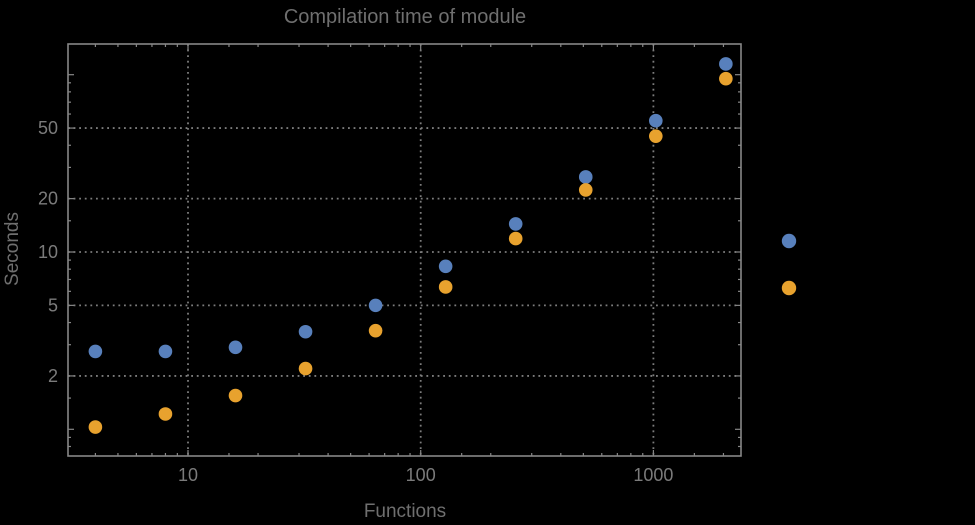  I want to click on y-tick-label: 20, so click(48, 199).